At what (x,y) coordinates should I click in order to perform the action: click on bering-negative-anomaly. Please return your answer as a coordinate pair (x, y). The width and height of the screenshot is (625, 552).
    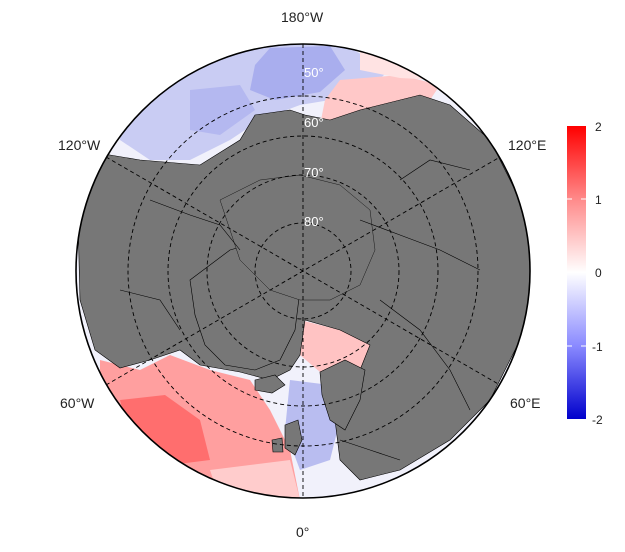
    Looking at the image, I should click on (222, 110).